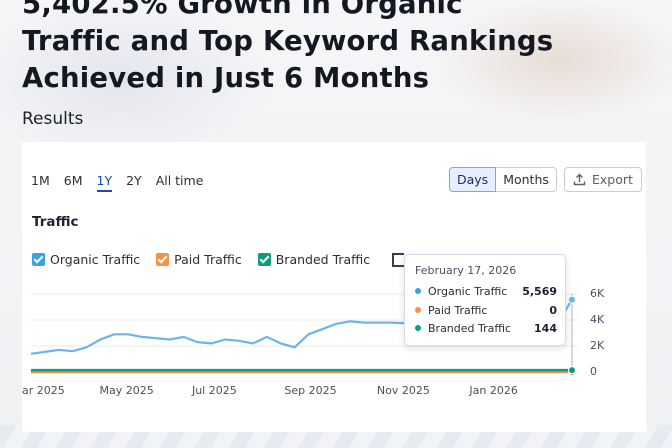  Describe the element at coordinates (418, 291) in the screenshot. I see `organic-dot-icon` at that location.